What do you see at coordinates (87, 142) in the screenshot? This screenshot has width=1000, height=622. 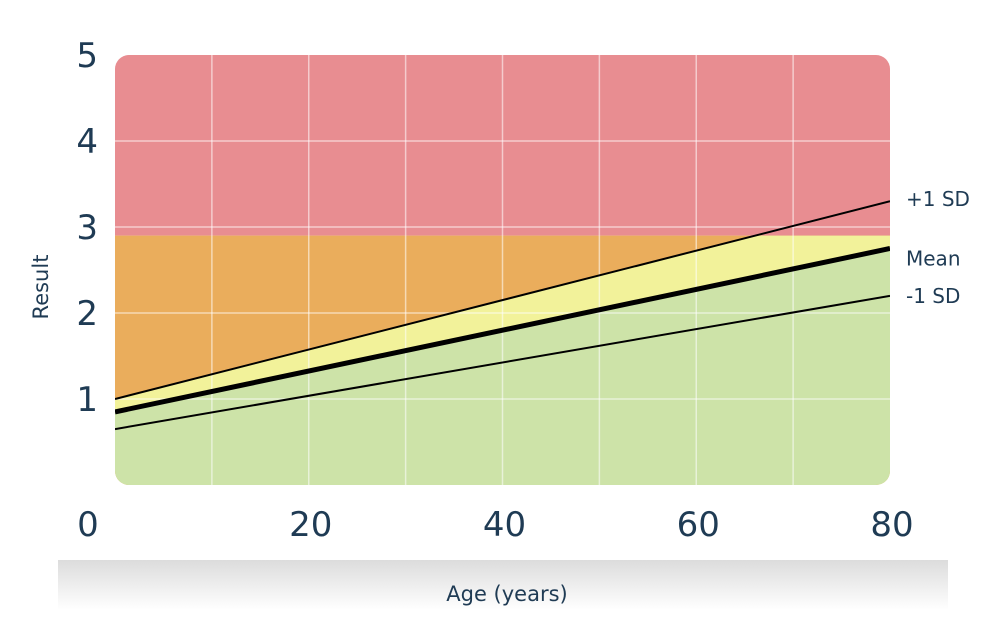 I see `y-tick-label: 4` at bounding box center [87, 142].